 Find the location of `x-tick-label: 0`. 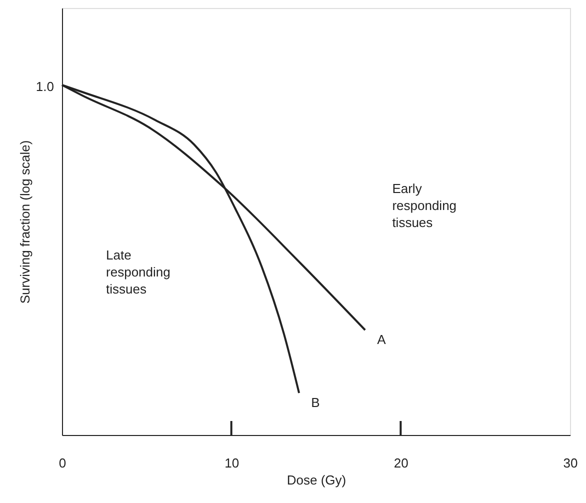

x-tick-label: 0 is located at coordinates (62, 463).